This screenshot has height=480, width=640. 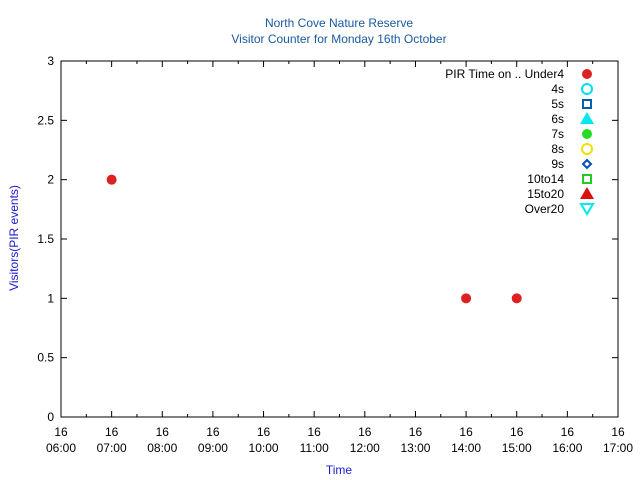 I want to click on legend-label: Over20, so click(x=545, y=209).